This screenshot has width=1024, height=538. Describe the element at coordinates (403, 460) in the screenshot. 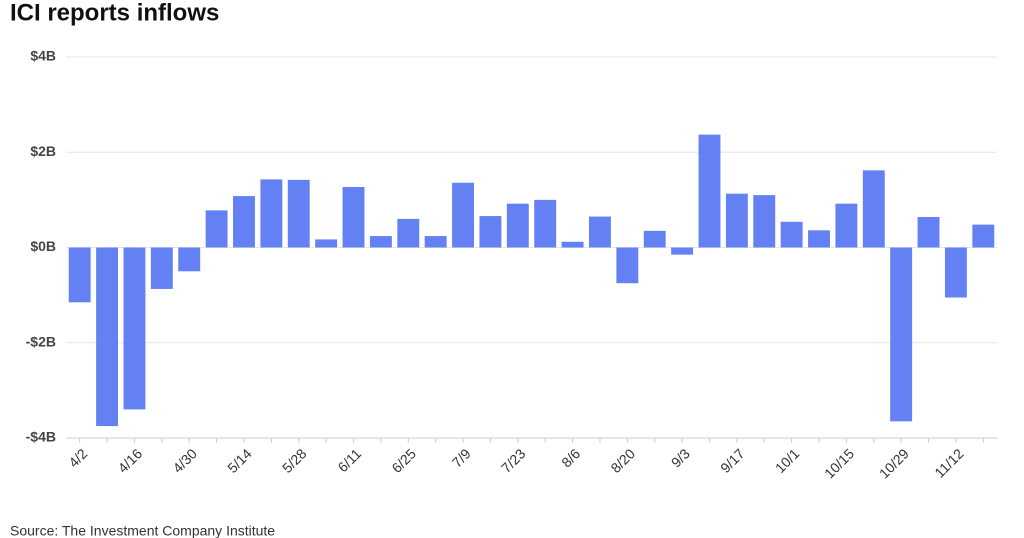

I see `x-tick-label: 6/25` at that location.